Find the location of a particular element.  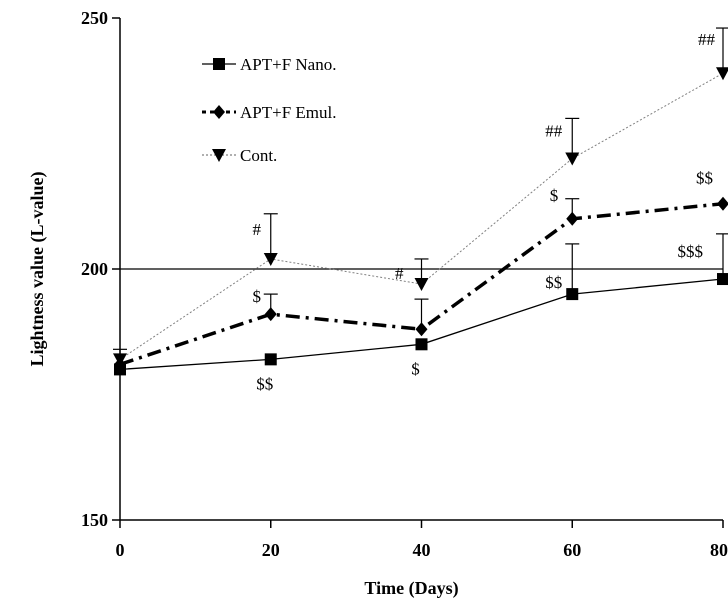

y-tick-label: 250 is located at coordinates (94, 18).